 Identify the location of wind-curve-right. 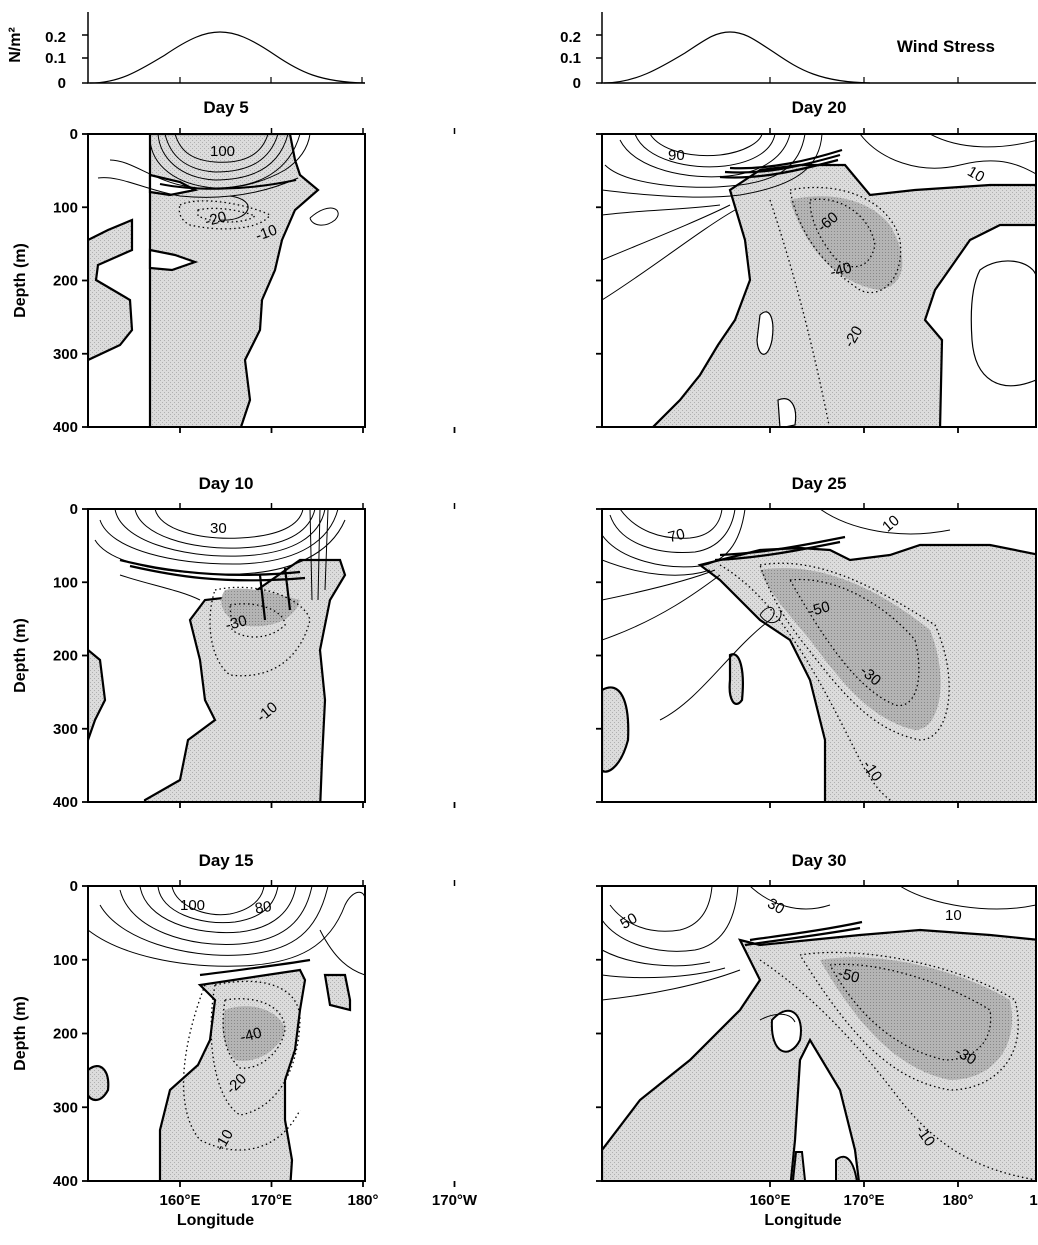
(737, 57).